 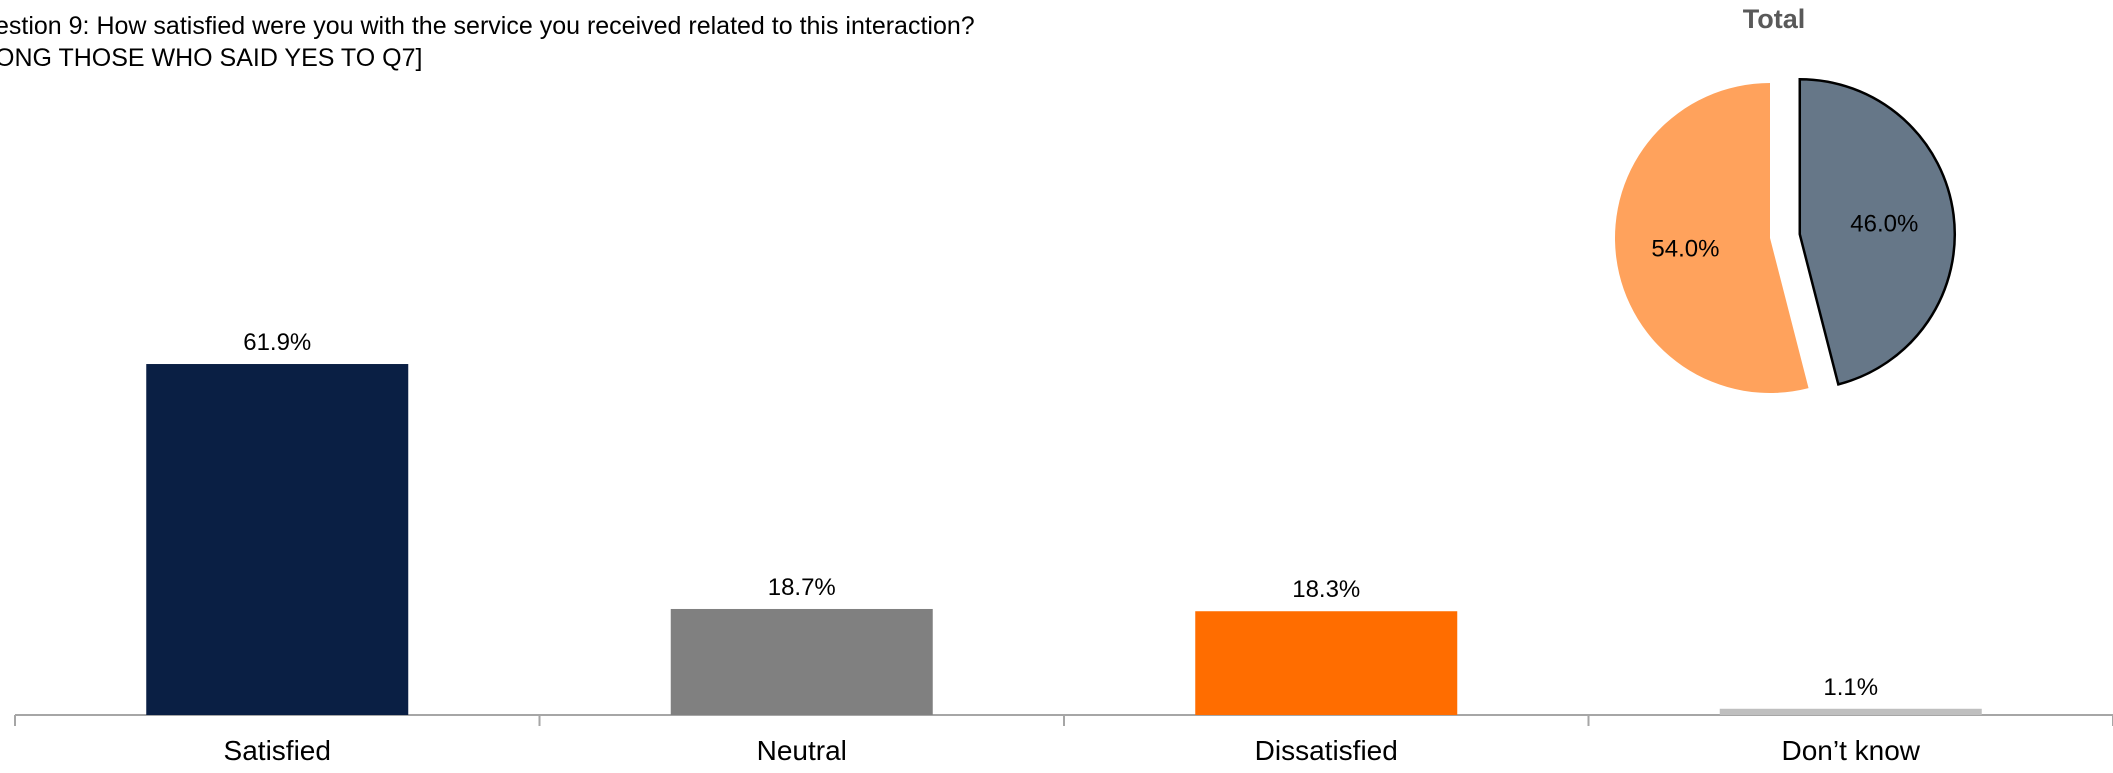 What do you see at coordinates (802, 587) in the screenshot?
I see `bar-value-label: 18.7%` at bounding box center [802, 587].